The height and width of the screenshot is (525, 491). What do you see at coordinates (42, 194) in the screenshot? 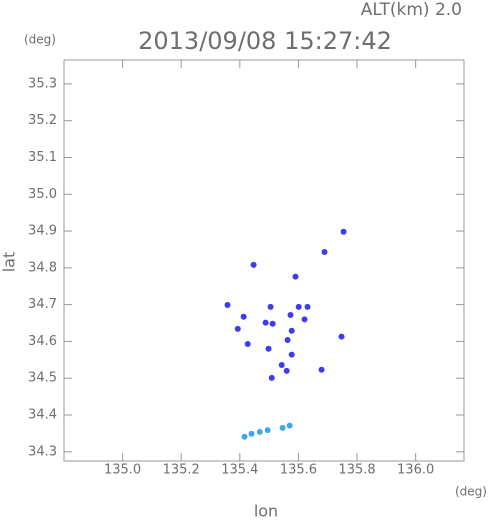
I see `y-tick-label: 35.0` at bounding box center [42, 194].